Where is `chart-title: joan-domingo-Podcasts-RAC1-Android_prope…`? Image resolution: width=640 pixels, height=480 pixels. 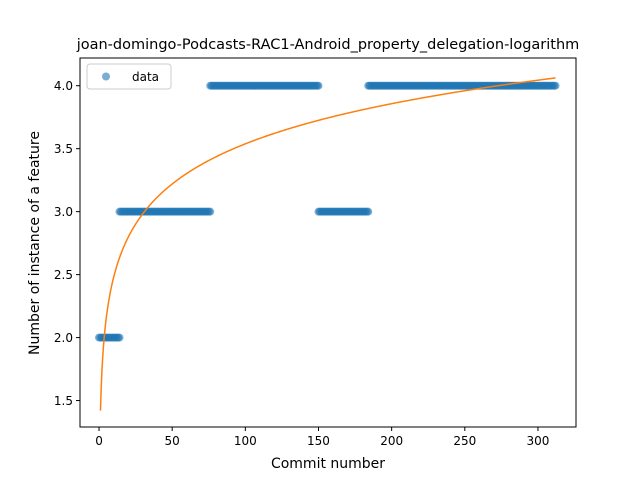
chart-title: joan-domingo-Podcasts-RAC1-Android_prope… is located at coordinates (328, 45).